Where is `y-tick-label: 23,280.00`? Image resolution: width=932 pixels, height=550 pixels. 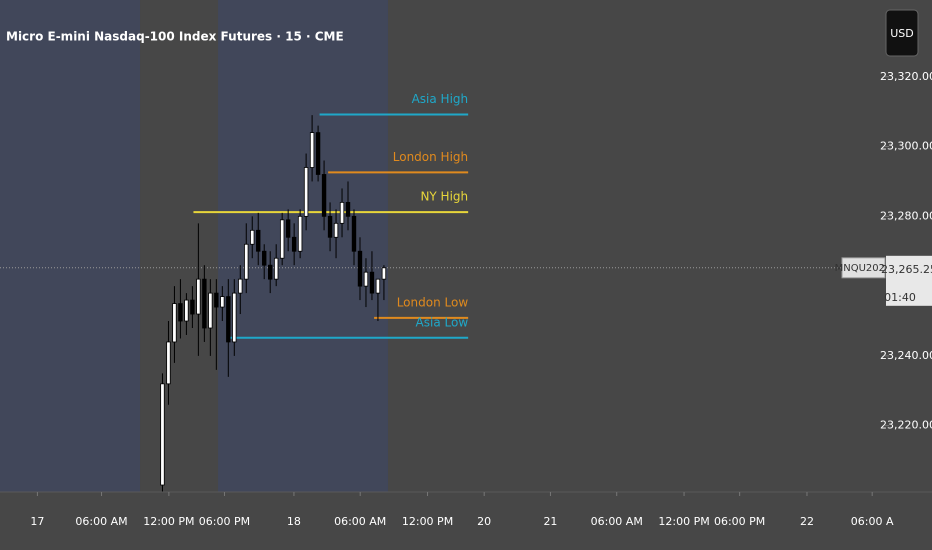
y-tick-label: 23,280.00 is located at coordinates (906, 215).